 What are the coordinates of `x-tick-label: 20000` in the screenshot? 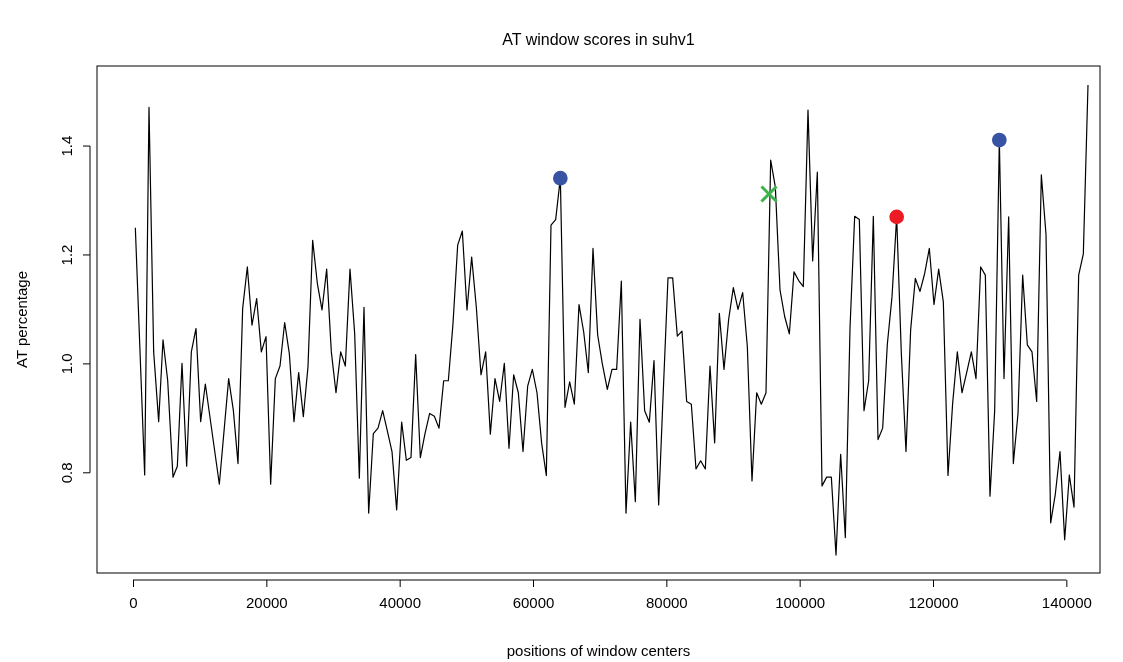 It's located at (266, 602).